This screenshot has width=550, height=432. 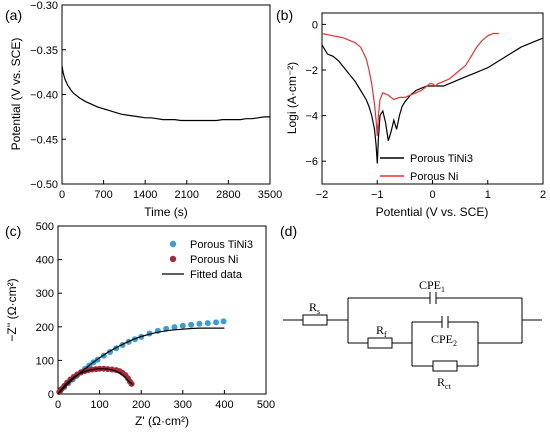 I want to click on label-rs: Rs, so click(x=314, y=308).